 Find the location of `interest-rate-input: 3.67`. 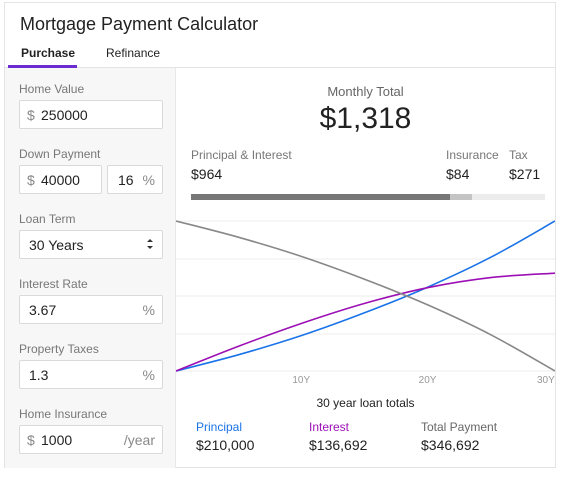

interest-rate-input: 3.67 is located at coordinates (43, 310).